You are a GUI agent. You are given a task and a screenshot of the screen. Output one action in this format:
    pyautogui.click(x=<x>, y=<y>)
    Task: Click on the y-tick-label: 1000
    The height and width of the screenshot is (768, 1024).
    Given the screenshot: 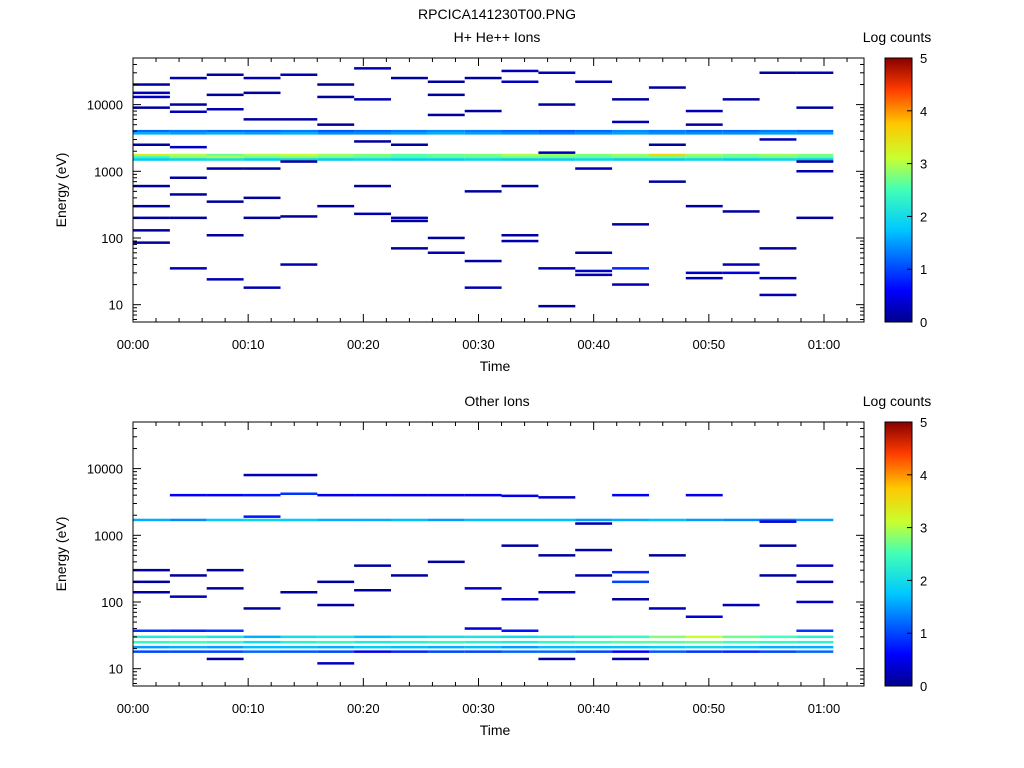 What is the action you would take?
    pyautogui.click(x=108, y=535)
    